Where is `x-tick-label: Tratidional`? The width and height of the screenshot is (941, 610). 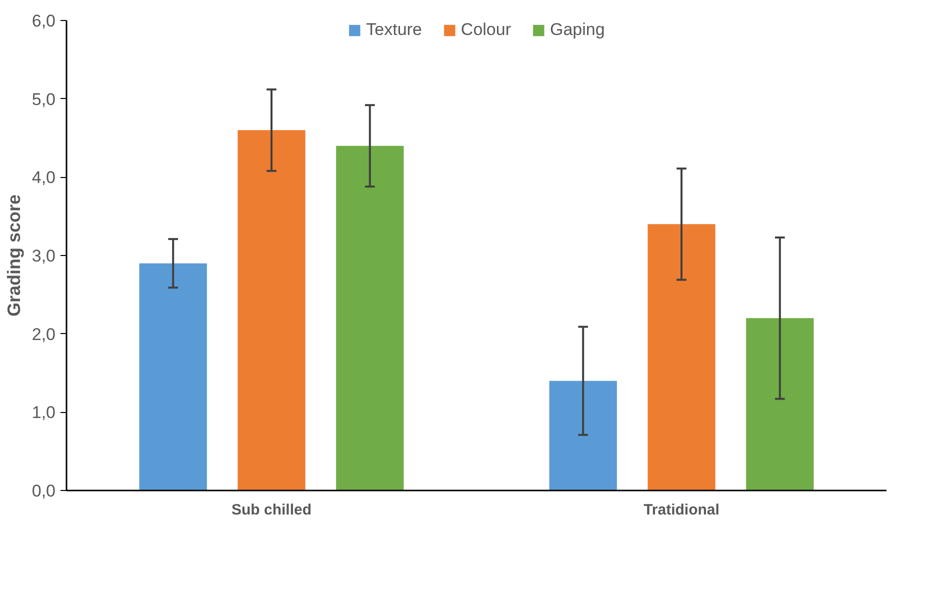 x-tick-label: Tratidional is located at coordinates (682, 510).